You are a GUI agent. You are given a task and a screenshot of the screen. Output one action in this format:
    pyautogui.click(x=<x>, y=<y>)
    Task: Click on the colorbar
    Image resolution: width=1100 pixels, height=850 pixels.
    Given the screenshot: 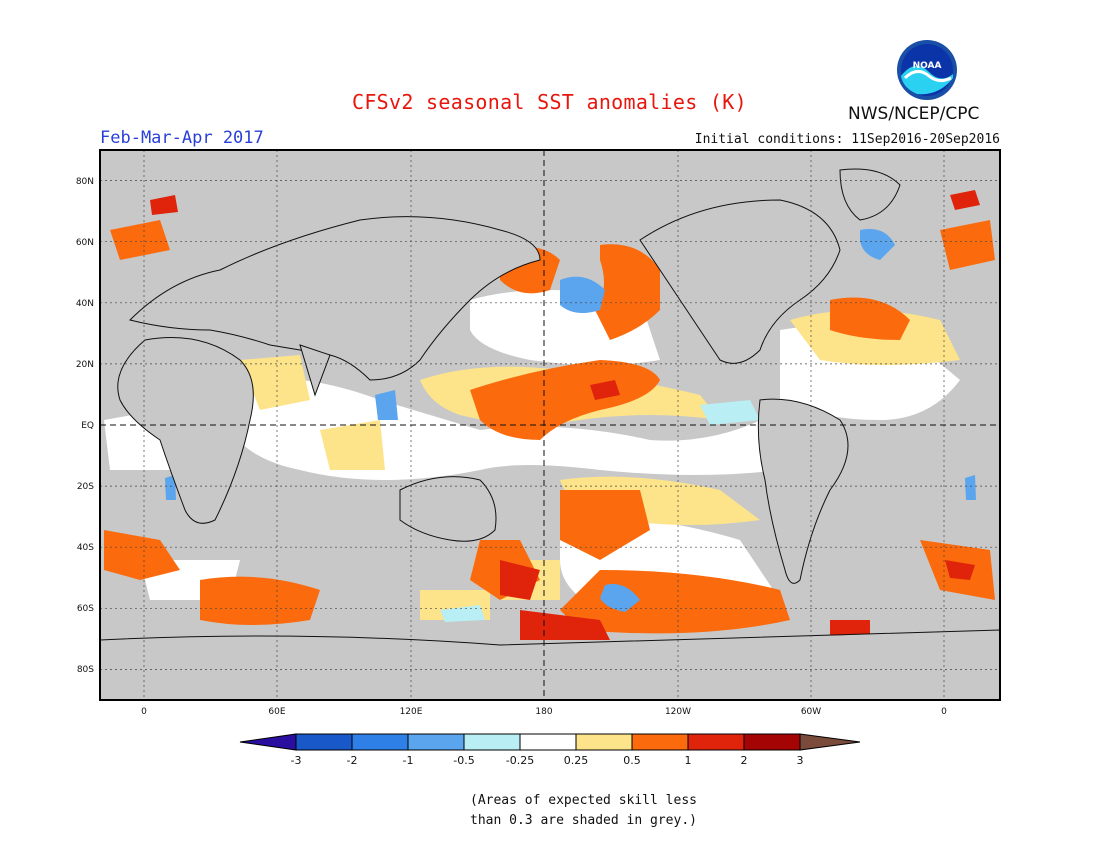 What is the action you would take?
    pyautogui.click(x=550, y=742)
    